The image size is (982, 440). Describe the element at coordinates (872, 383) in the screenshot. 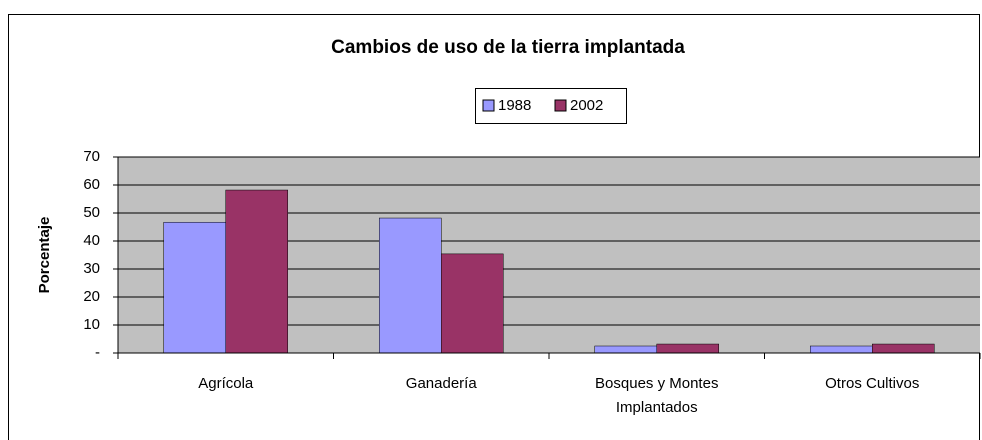

I see `x-tick-label: Otros Cultivos` at that location.